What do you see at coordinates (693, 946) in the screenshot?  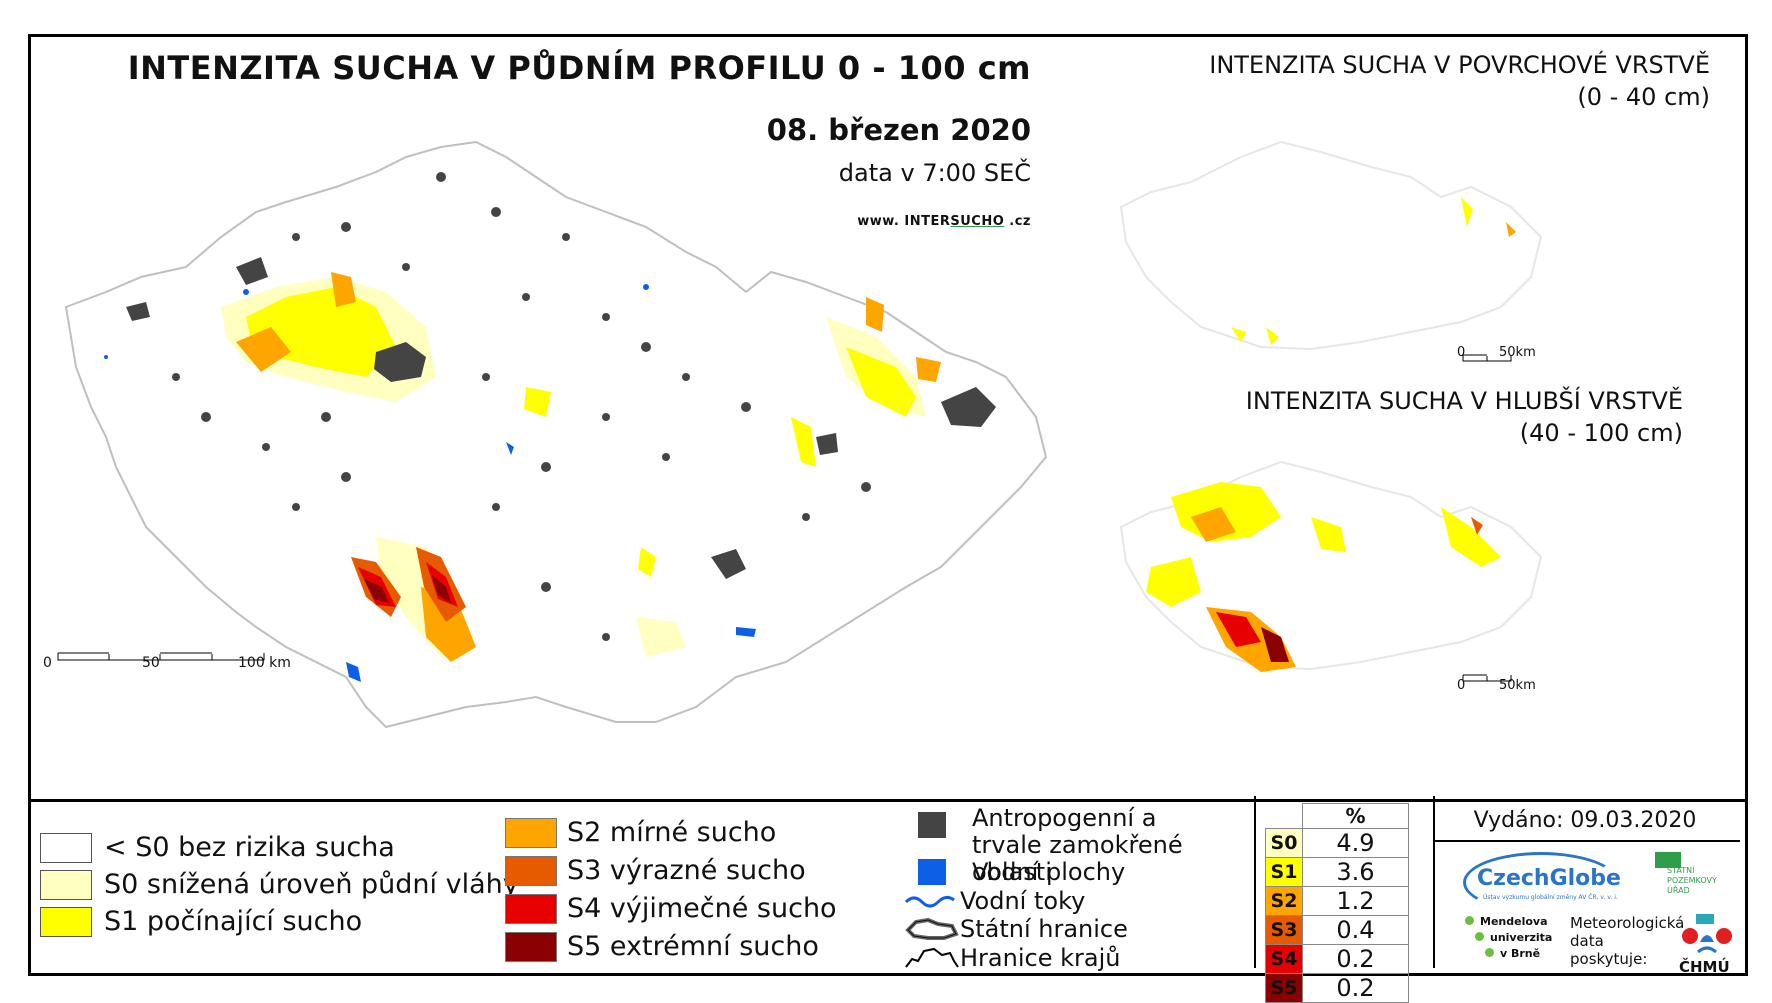 I see `legend-label-s5: S5 extrémní sucho` at bounding box center [693, 946].